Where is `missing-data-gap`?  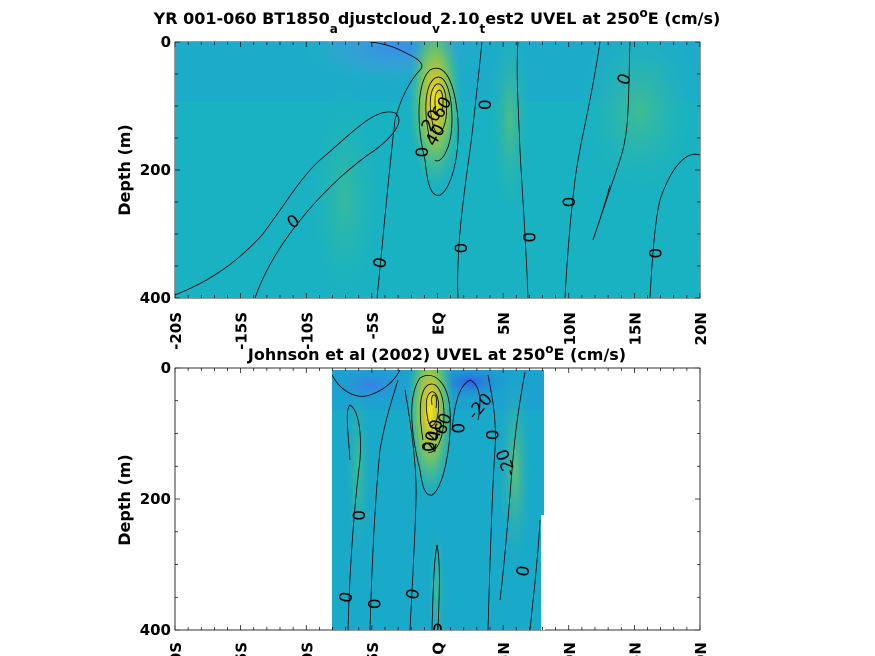 missing-data-gap is located at coordinates (543, 572).